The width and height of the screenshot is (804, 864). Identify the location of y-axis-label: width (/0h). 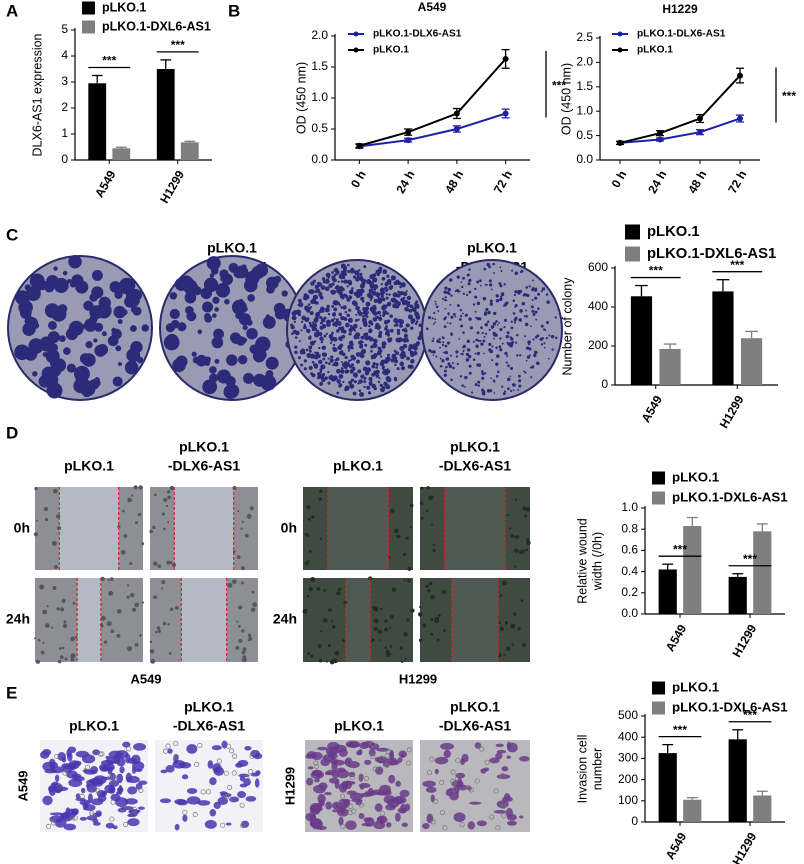
(597, 561).